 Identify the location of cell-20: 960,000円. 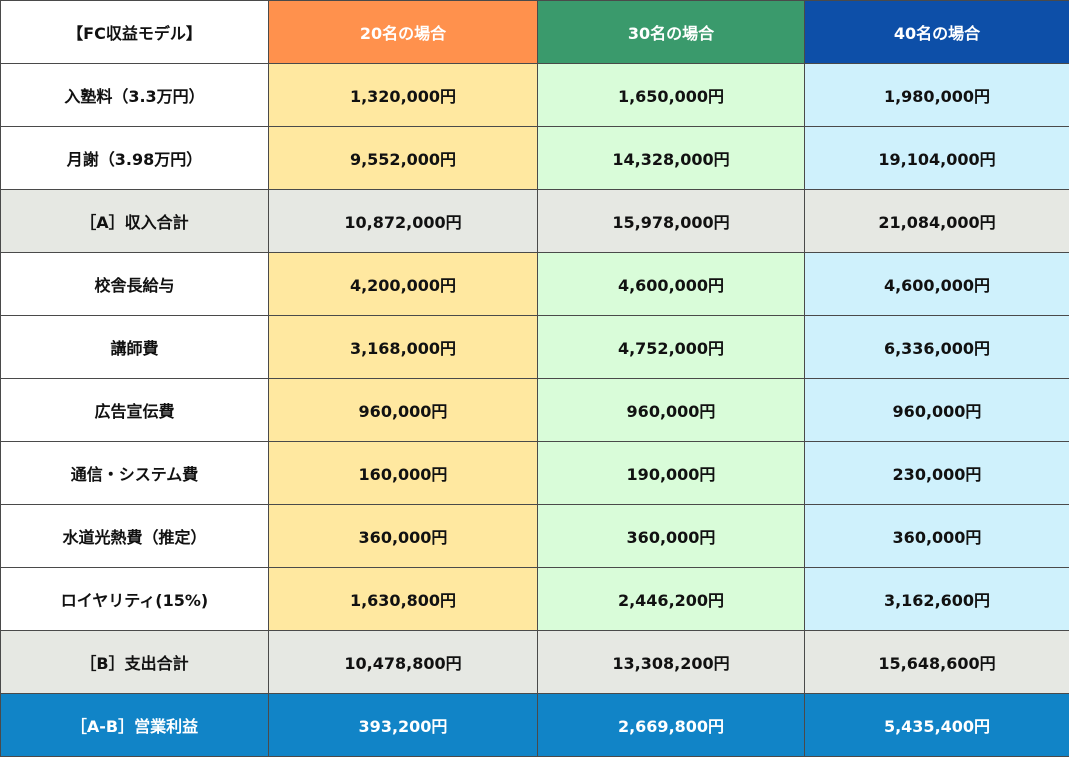
(403, 410).